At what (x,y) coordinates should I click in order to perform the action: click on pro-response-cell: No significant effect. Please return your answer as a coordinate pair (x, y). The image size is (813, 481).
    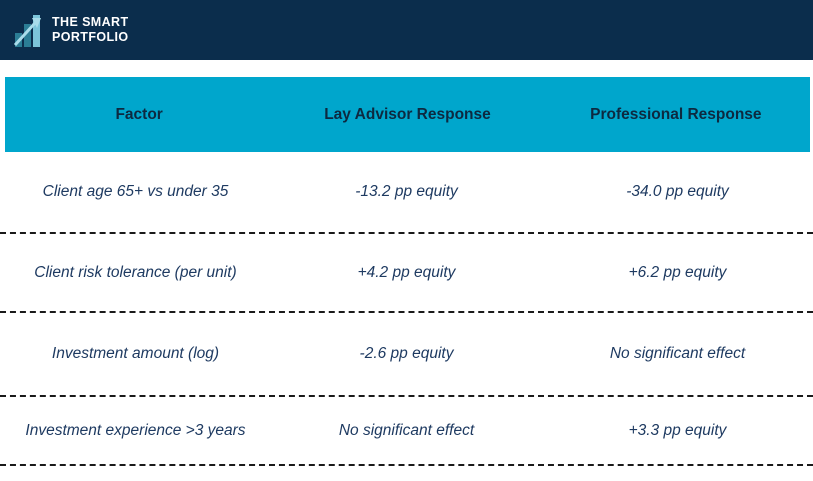
    Looking at the image, I should click on (677, 353).